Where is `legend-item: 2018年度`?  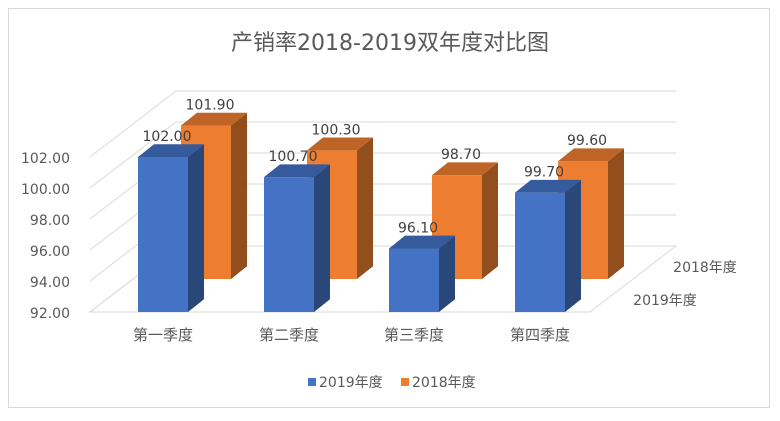 legend-item: 2018年度 is located at coordinates (438, 383).